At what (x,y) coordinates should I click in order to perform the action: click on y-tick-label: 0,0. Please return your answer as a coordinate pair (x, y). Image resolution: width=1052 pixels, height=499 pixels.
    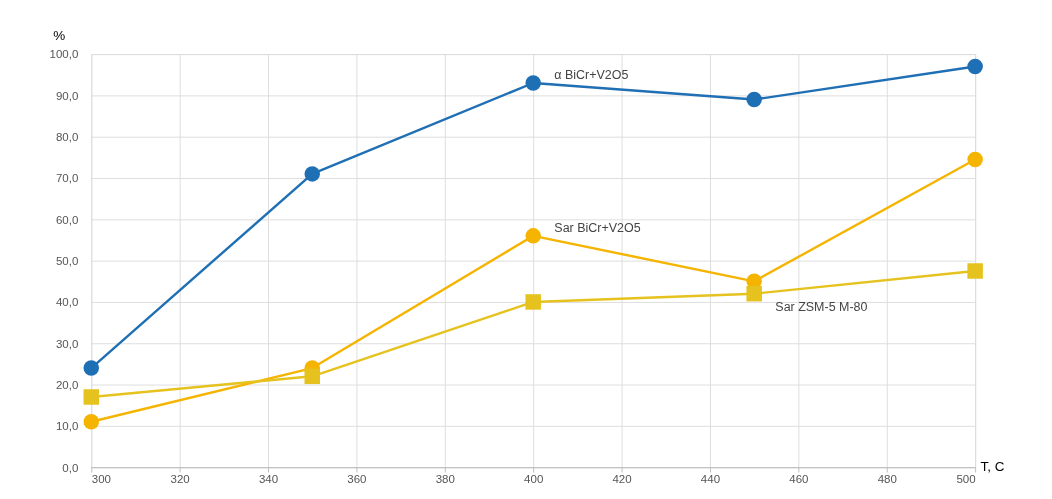
    Looking at the image, I should click on (70, 467).